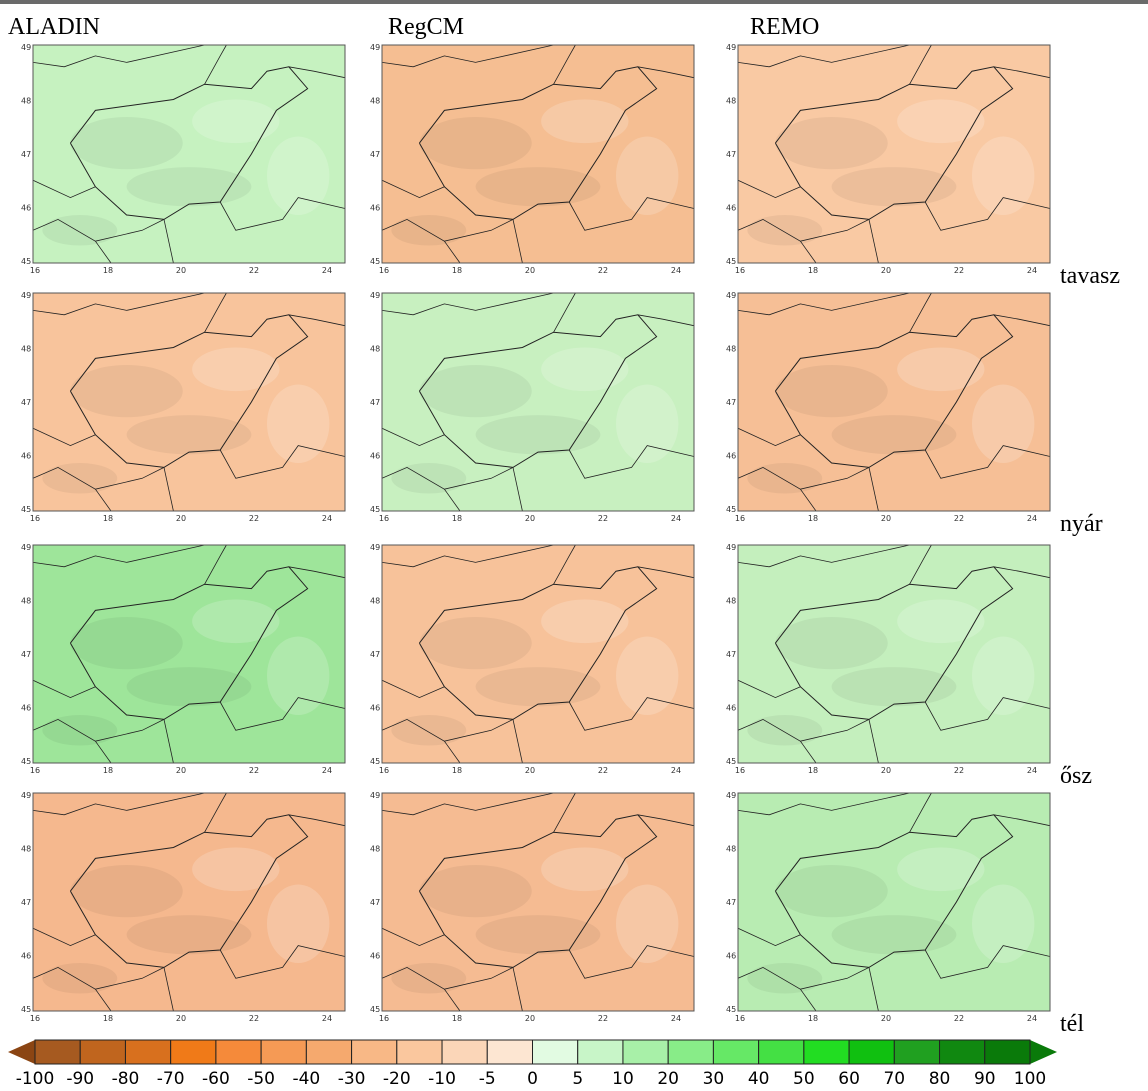 The width and height of the screenshot is (1148, 1091). What do you see at coordinates (1090, 276) in the screenshot?
I see `row-label: tavasz` at bounding box center [1090, 276].